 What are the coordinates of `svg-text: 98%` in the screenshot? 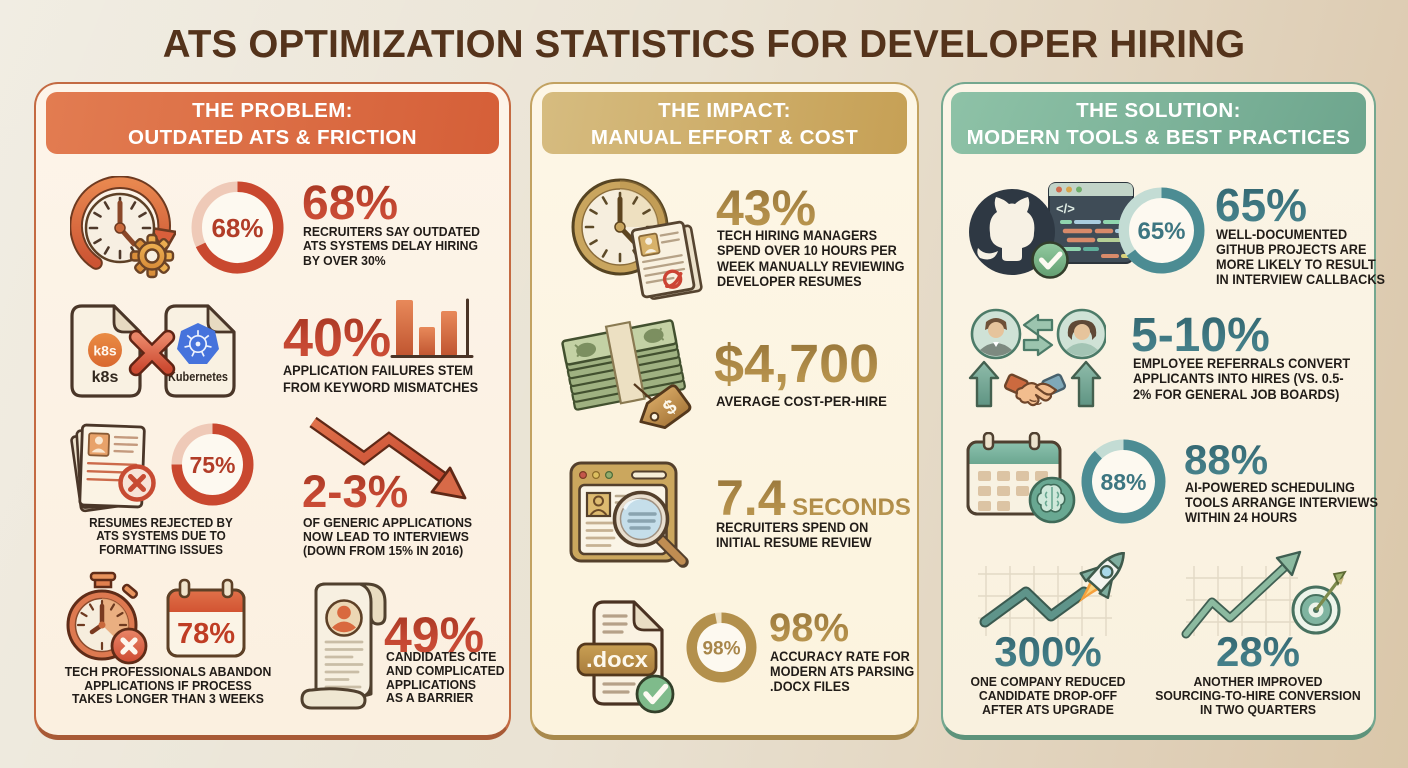 It's located at (721, 648).